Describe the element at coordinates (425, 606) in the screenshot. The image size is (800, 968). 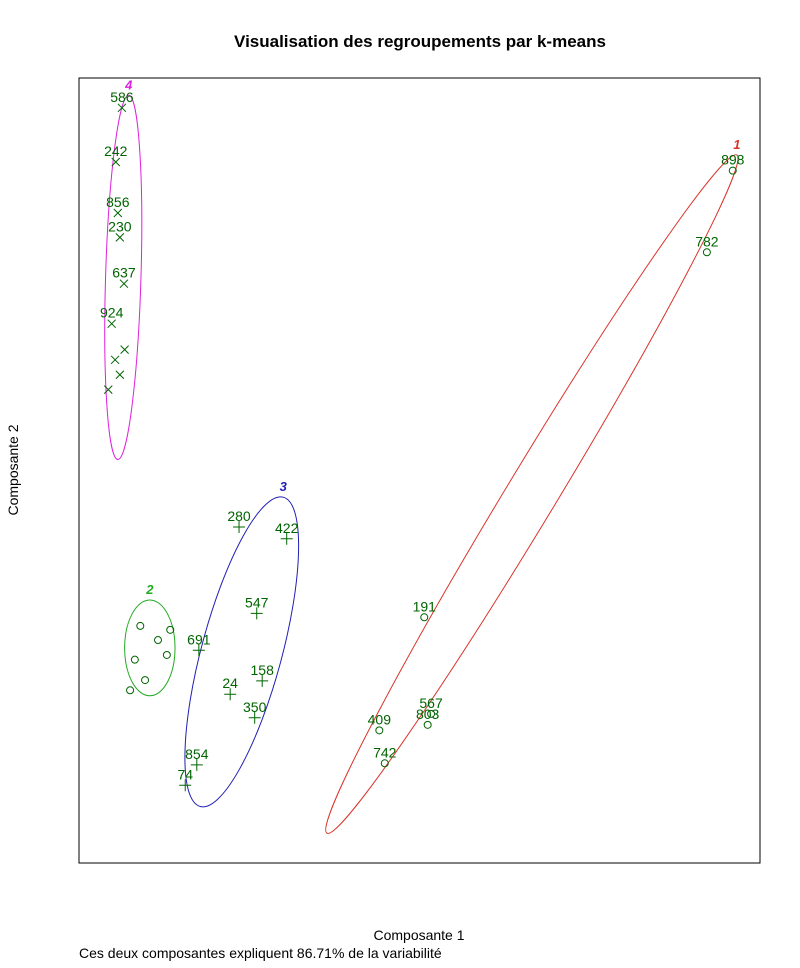
I see `point-label: 191` at that location.